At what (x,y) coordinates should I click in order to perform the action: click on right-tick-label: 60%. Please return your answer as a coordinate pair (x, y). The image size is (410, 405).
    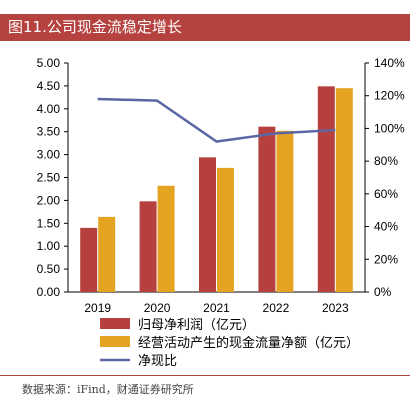
    Looking at the image, I should click on (386, 194).